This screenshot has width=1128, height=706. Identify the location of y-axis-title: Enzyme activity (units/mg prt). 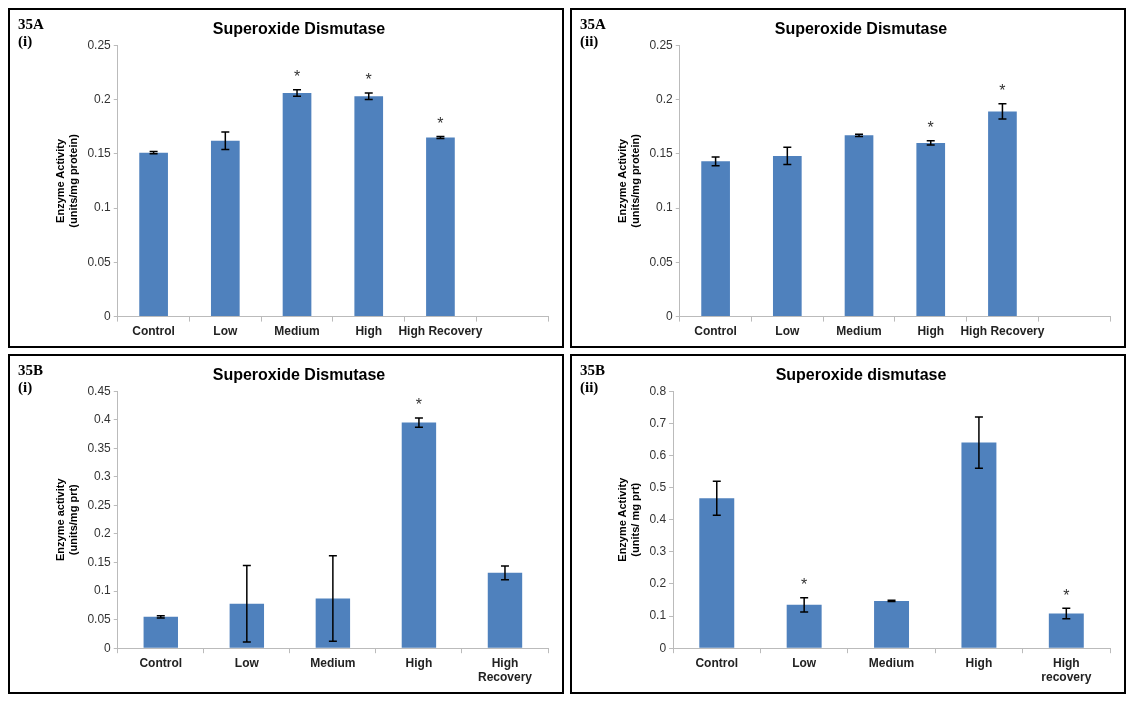
(66, 519).